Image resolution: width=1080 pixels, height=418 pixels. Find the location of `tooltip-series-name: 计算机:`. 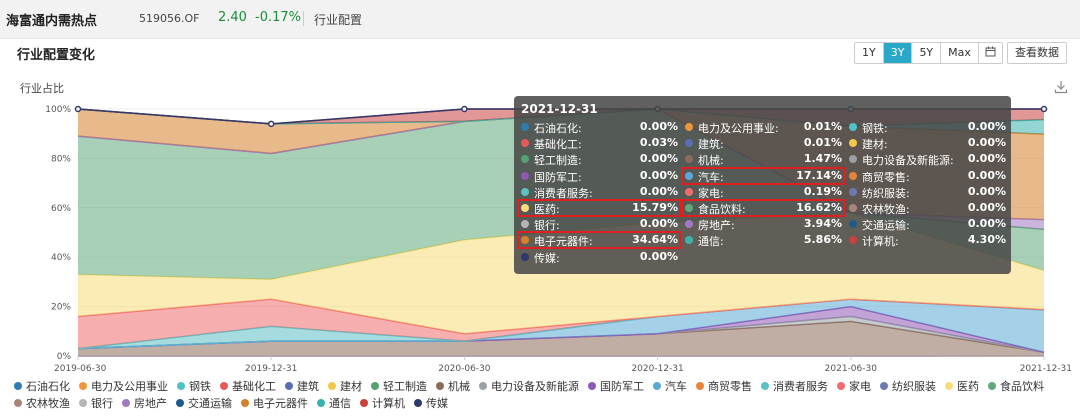

tooltip-series-name: 计算机: is located at coordinates (880, 242).